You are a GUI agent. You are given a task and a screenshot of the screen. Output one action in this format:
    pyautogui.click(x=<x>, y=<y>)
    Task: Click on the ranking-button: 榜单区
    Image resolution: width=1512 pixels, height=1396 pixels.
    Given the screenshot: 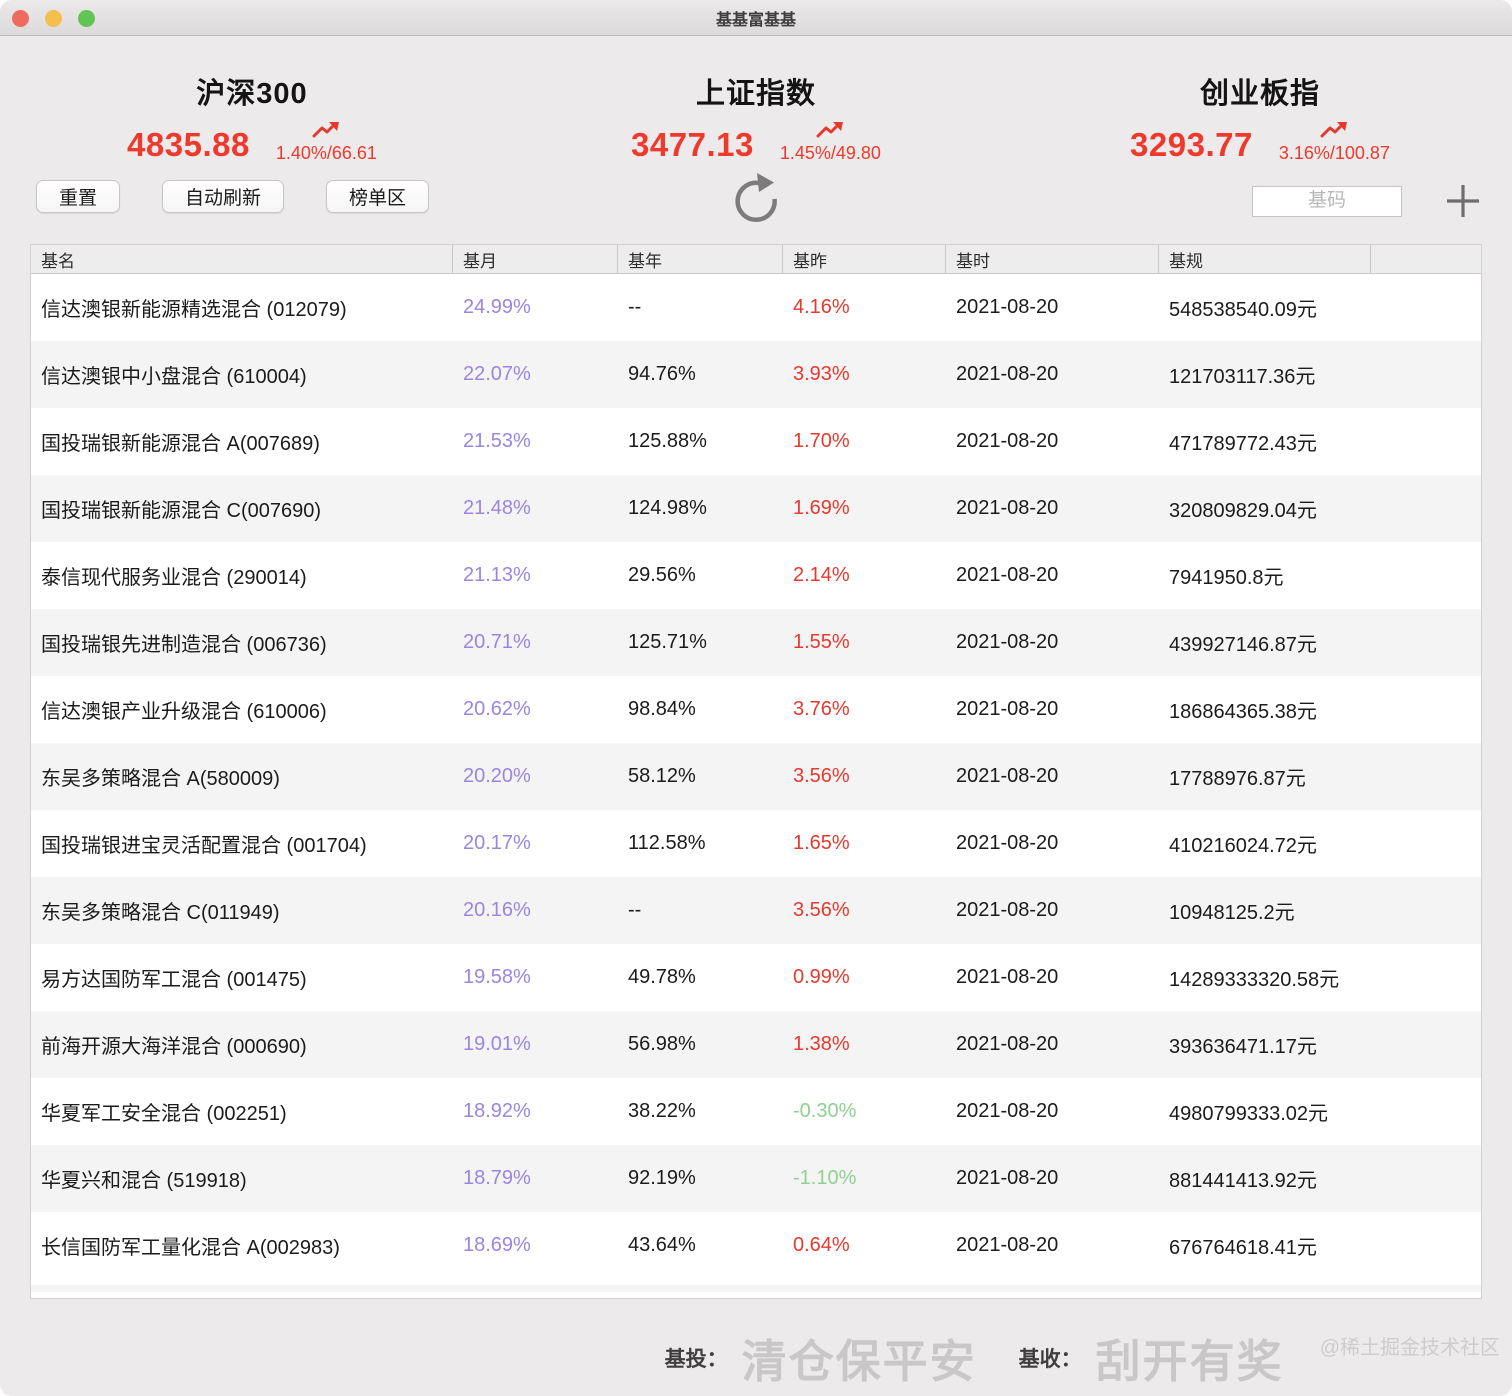 What is the action you would take?
    pyautogui.click(x=378, y=196)
    